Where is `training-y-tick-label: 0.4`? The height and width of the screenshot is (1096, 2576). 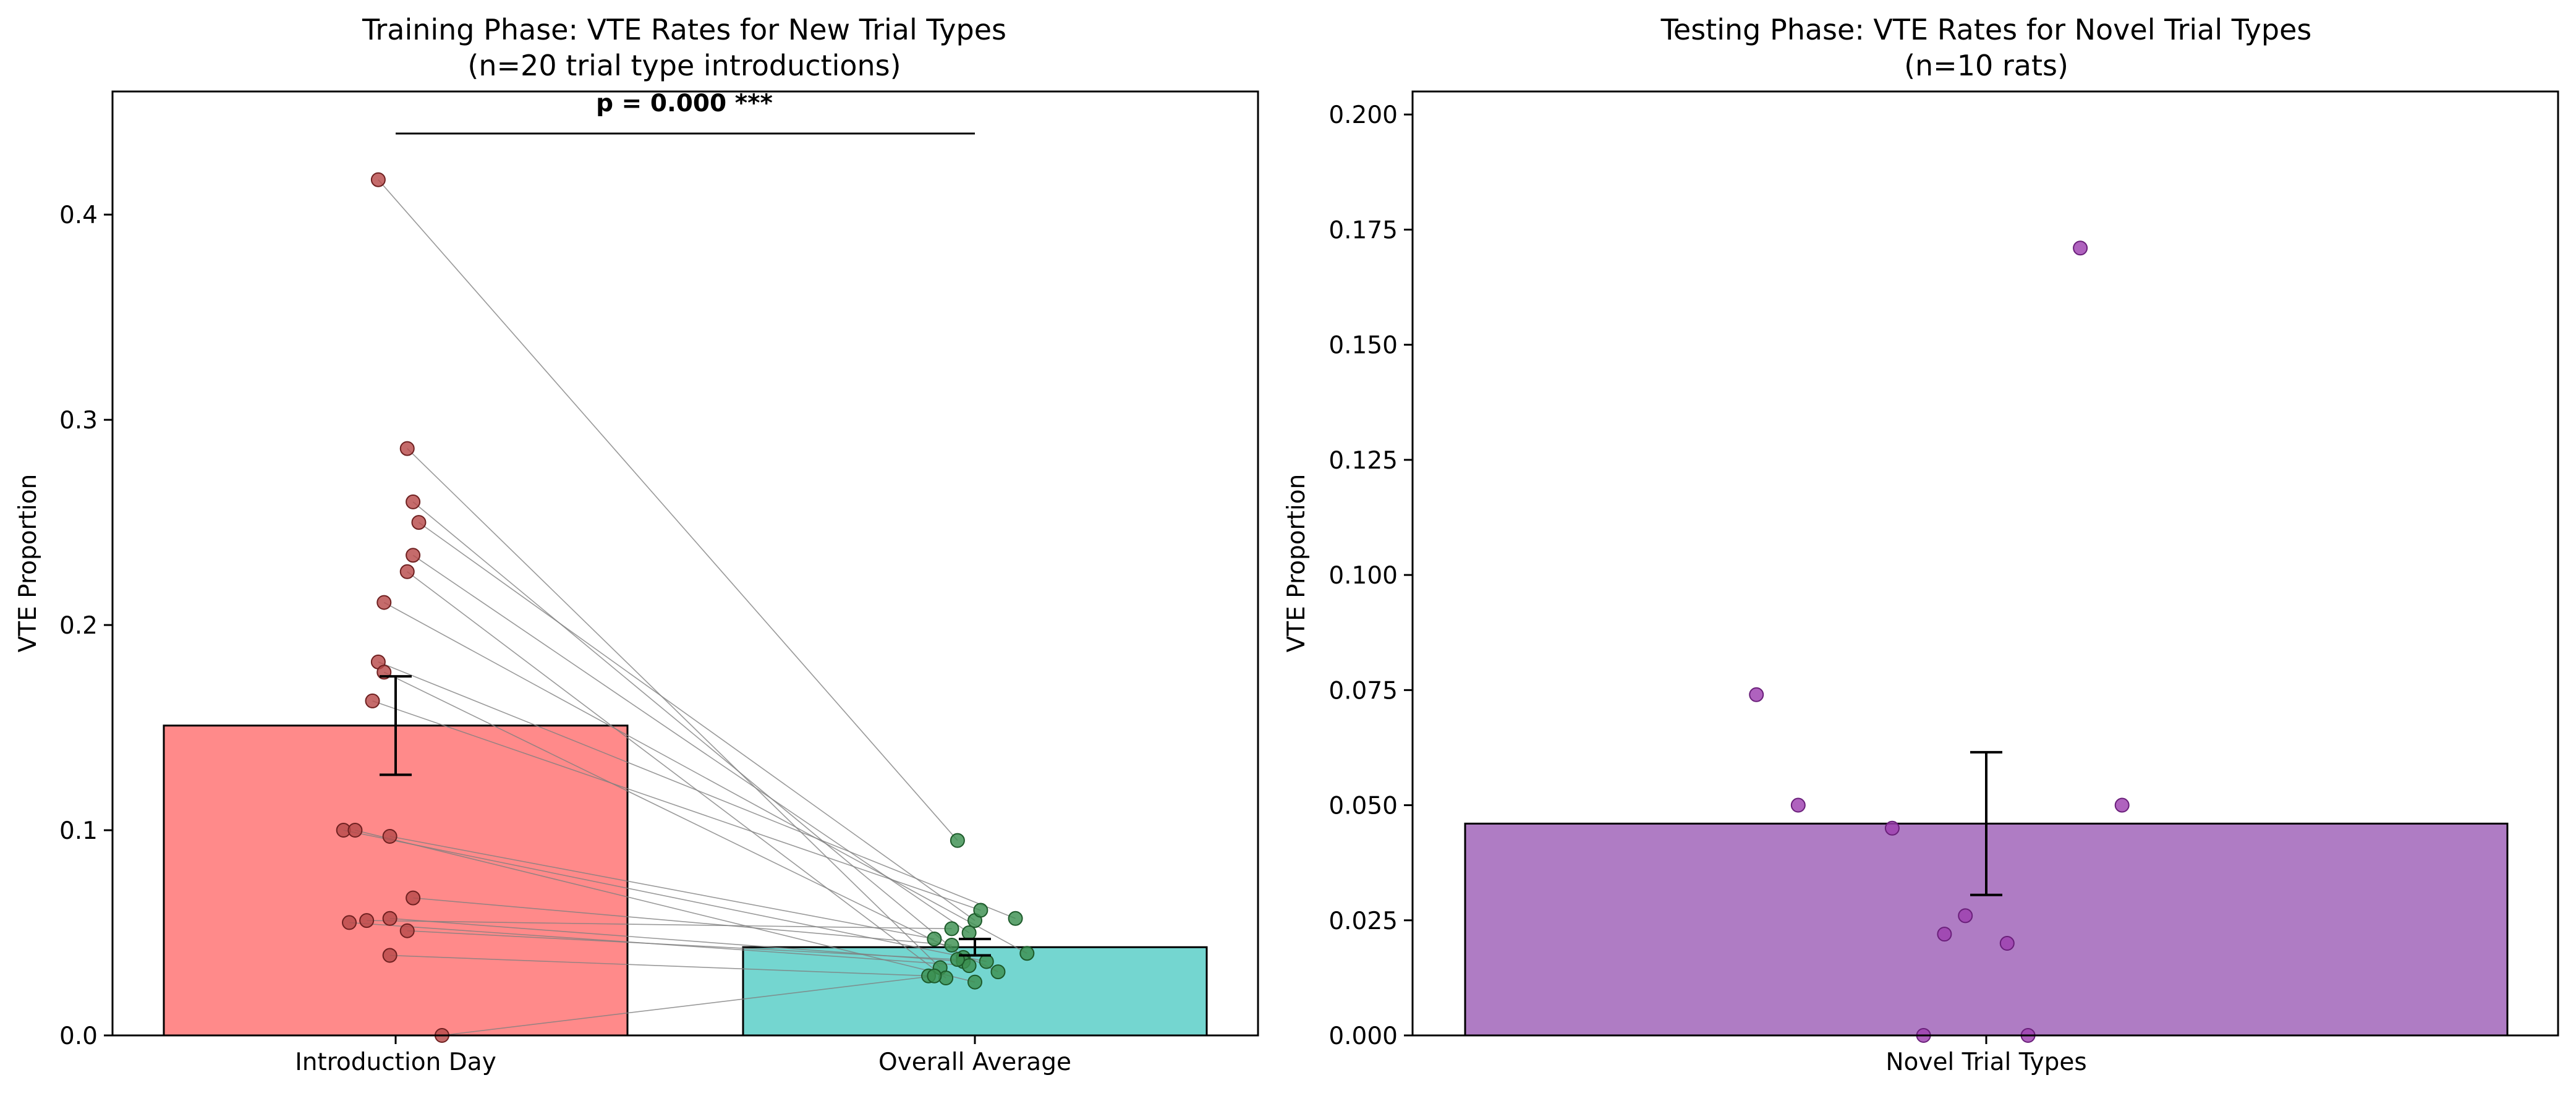
training-y-tick-label: 0.4 is located at coordinates (78, 215).